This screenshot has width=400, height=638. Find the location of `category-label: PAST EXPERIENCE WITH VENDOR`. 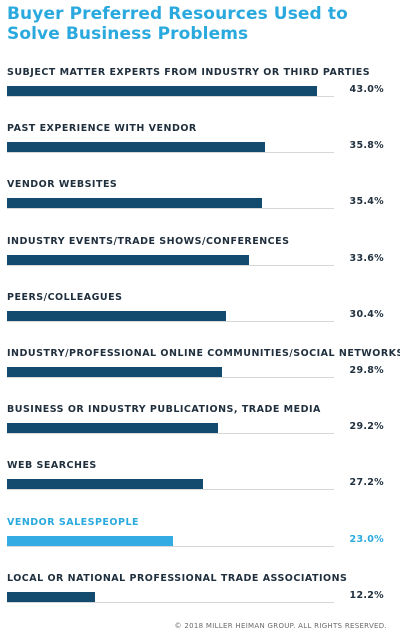

category-label: PAST EXPERIENCE WITH VENDOR is located at coordinates (102, 129).